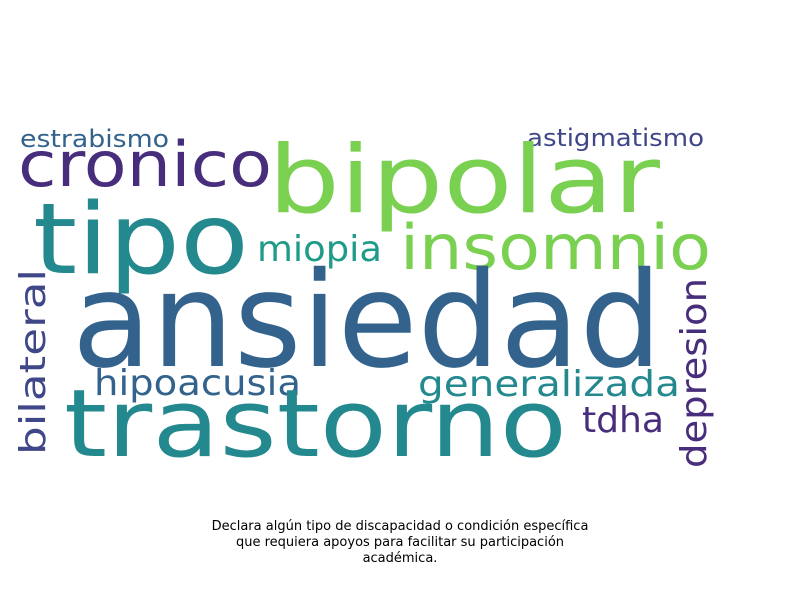  What do you see at coordinates (197, 383) in the screenshot?
I see `word-hipoacusia: hipoacusia` at bounding box center [197, 383].